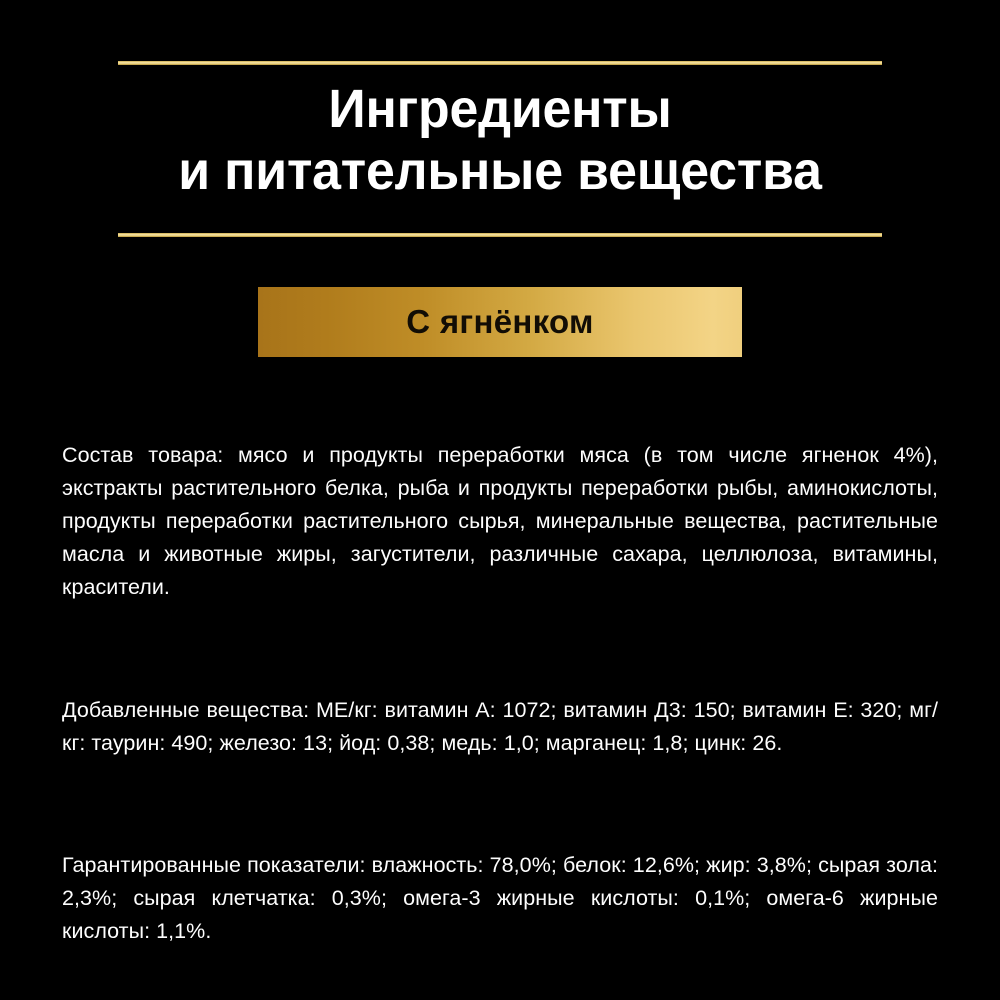  Describe the element at coordinates (500, 171) in the screenshot. I see `page-title-line-2: и питательные вещества` at that location.